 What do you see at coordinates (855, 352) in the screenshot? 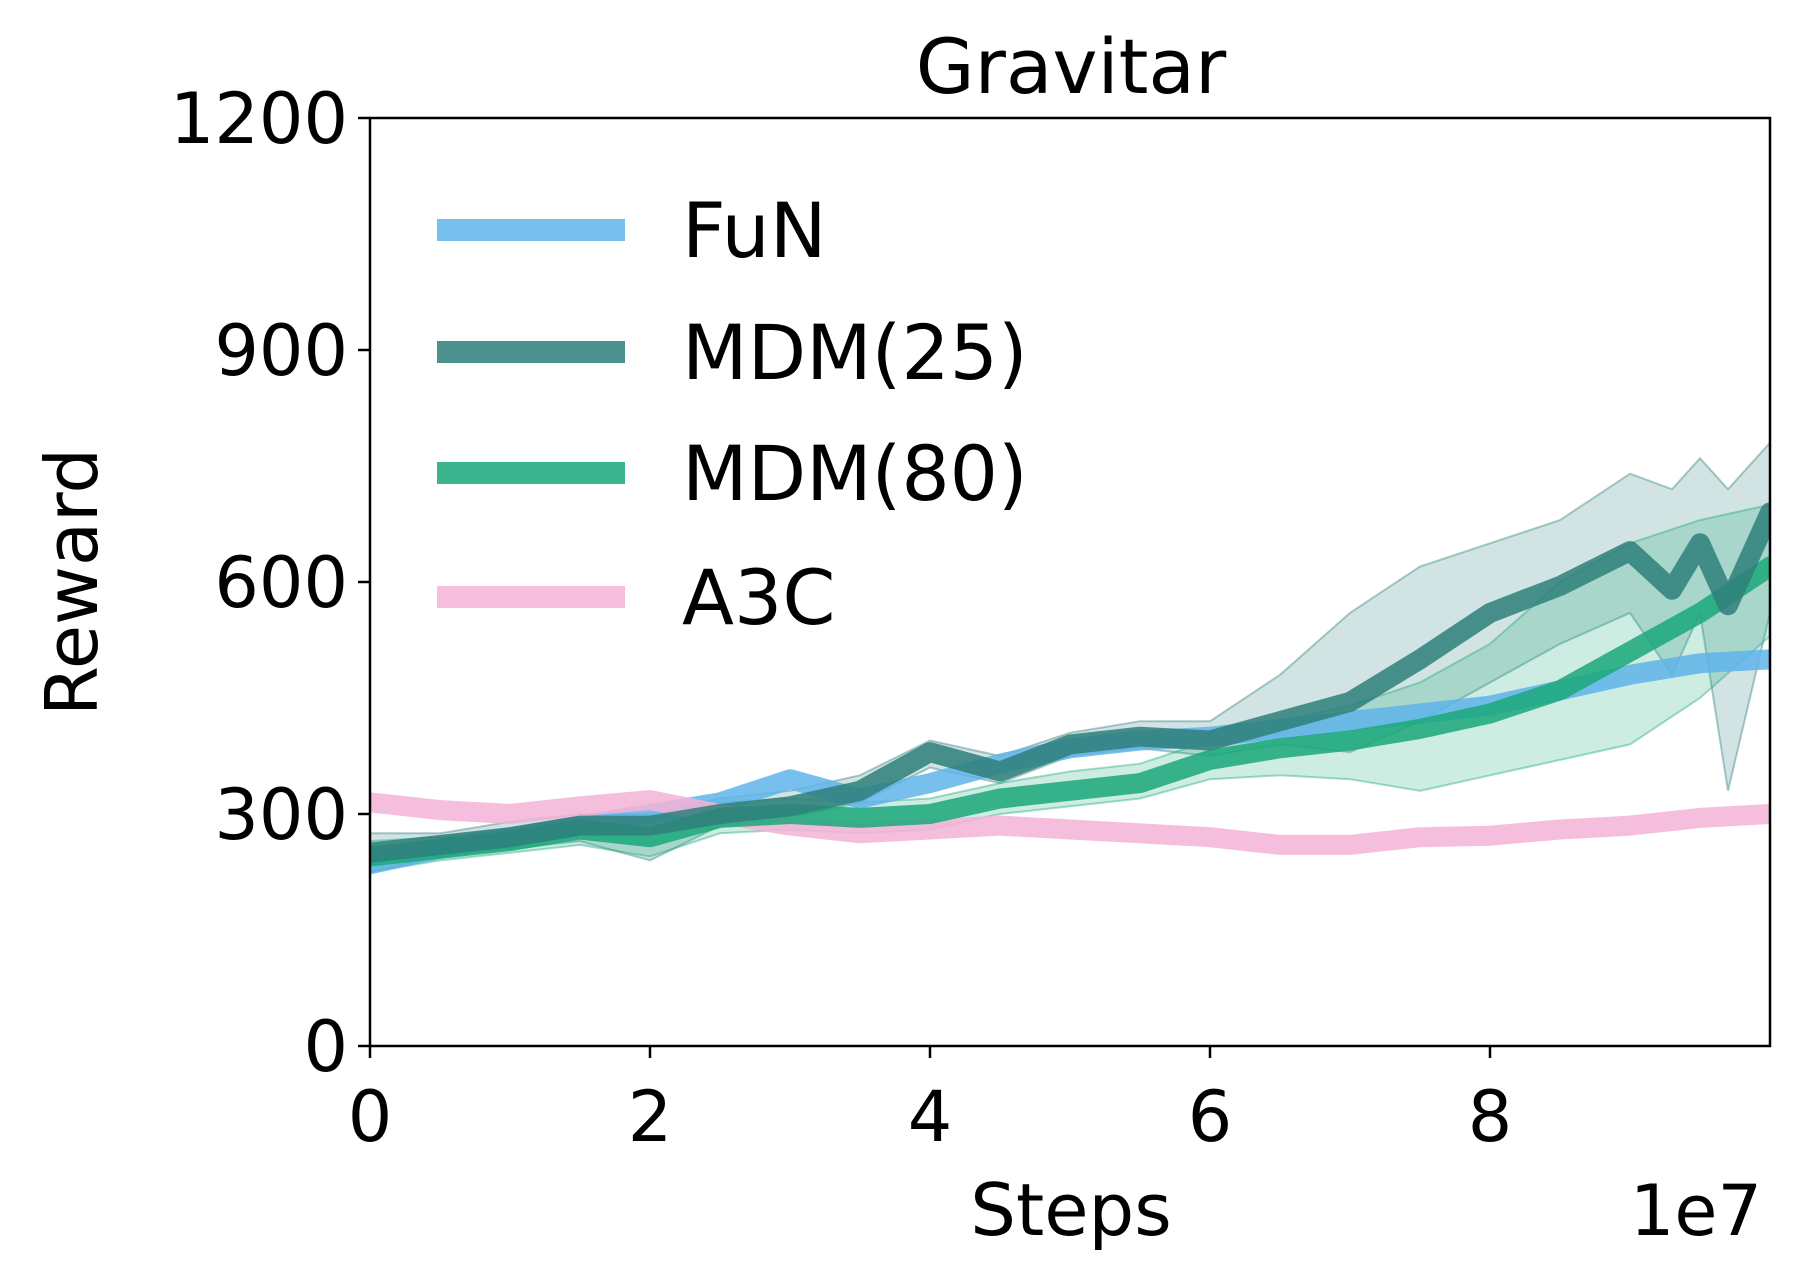
I see `legend-label-mdm-25: MDM(25)` at bounding box center [855, 352].